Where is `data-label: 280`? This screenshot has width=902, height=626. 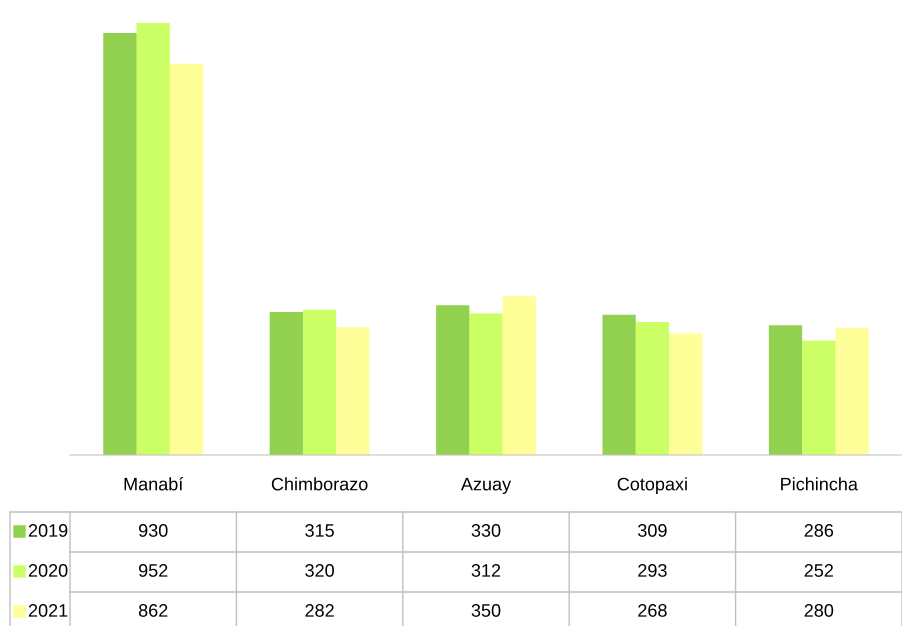 data-label: 280 is located at coordinates (819, 610).